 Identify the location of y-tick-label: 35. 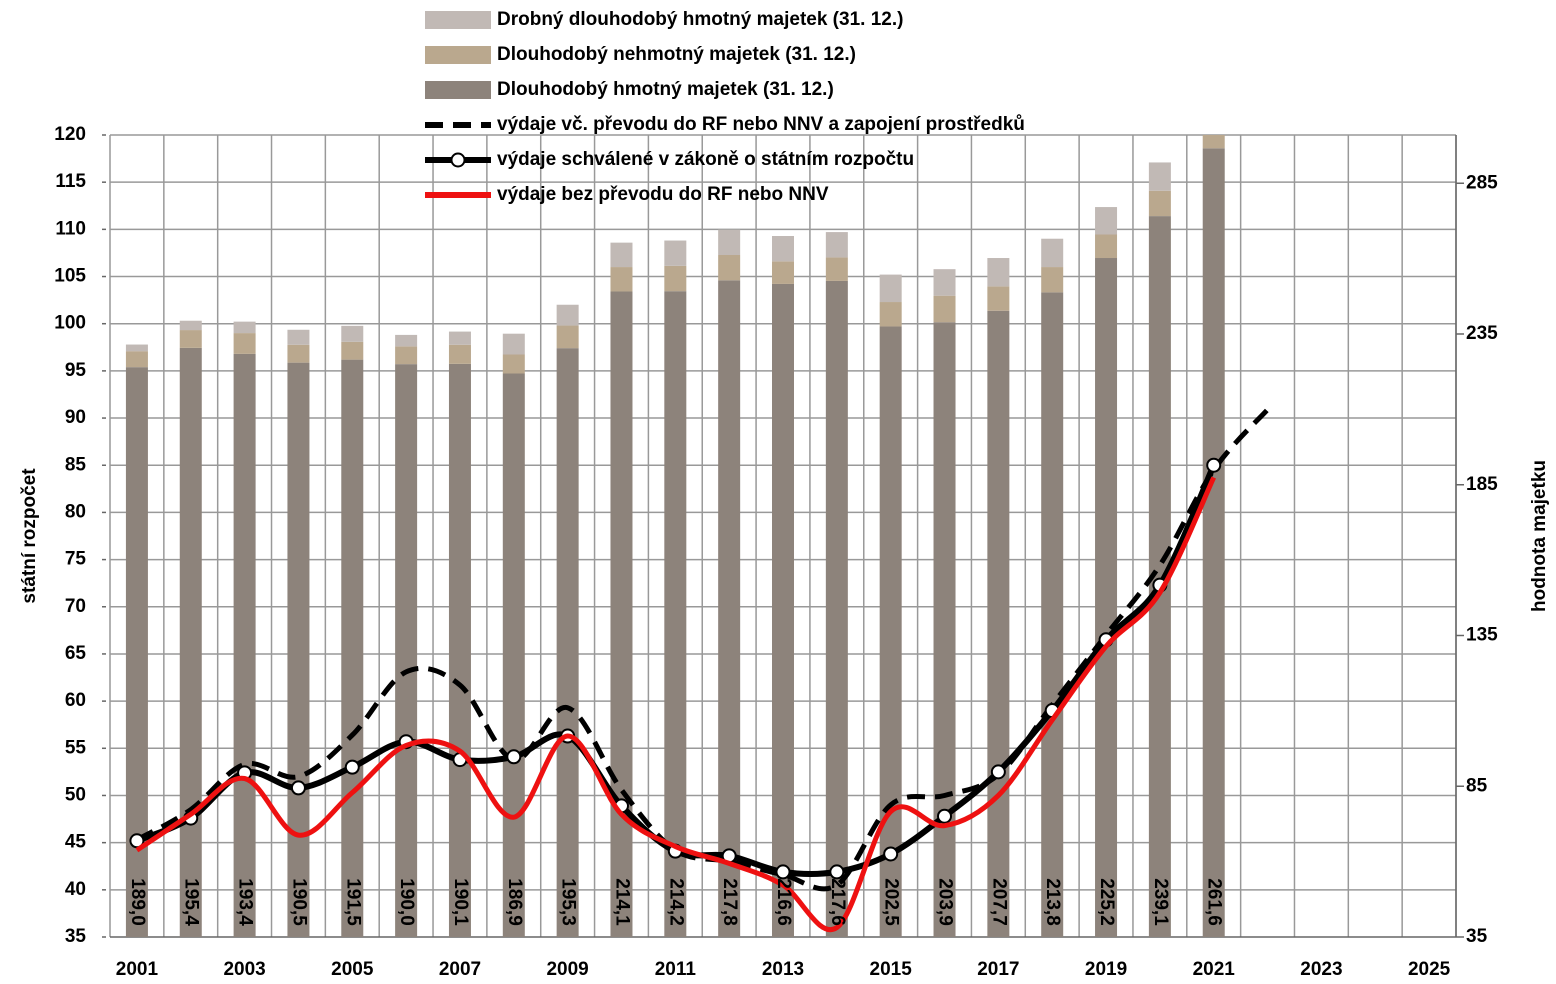
(76, 936).